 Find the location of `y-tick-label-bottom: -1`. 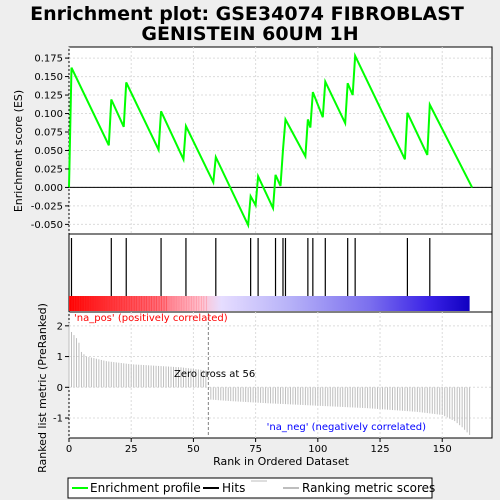

y-tick-label-bottom: -1 is located at coordinates (58, 419).